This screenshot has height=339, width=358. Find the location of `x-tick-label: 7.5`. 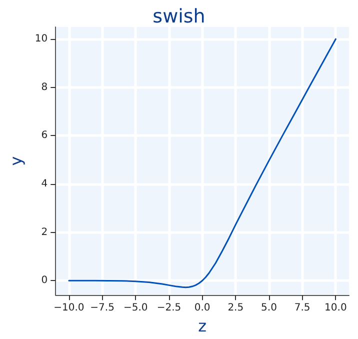

x-tick-label: 7.5 is located at coordinates (302, 308).